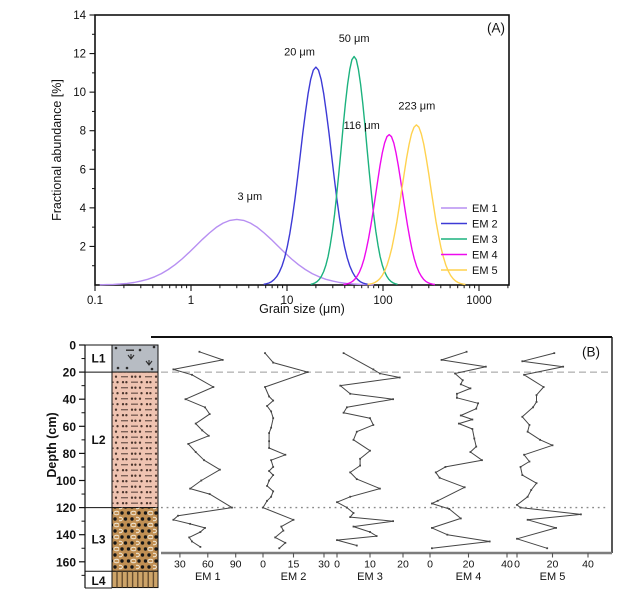 The image size is (619, 599). What do you see at coordinates (485, 240) in the screenshot?
I see `legend-label-em3: EM 3` at bounding box center [485, 240].